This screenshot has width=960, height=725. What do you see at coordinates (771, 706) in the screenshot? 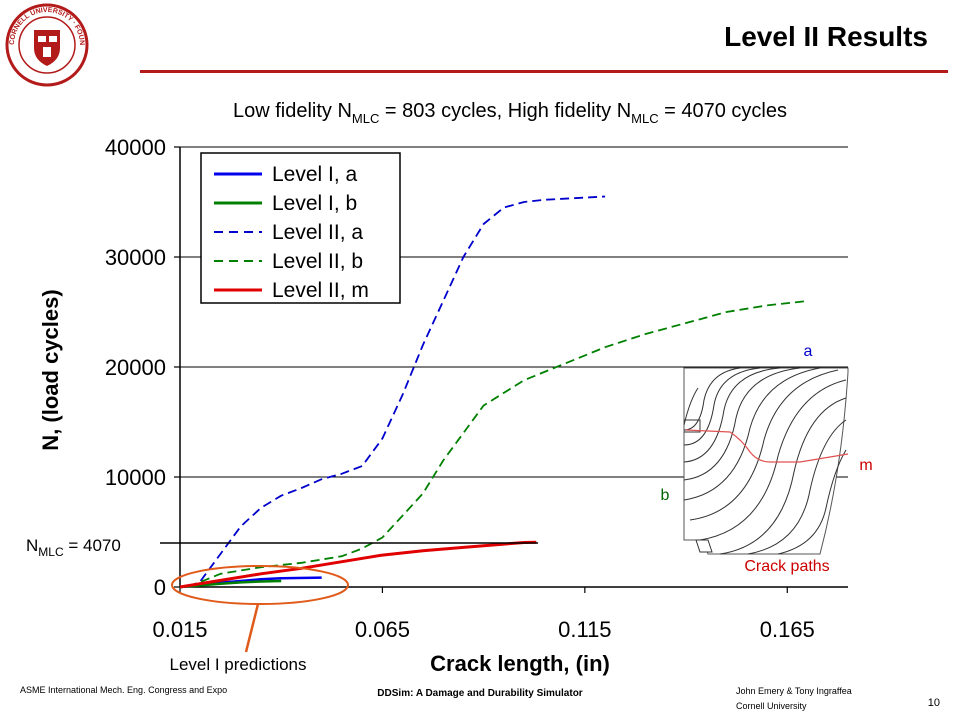
I see `footer-university: Cornell University` at bounding box center [771, 706].